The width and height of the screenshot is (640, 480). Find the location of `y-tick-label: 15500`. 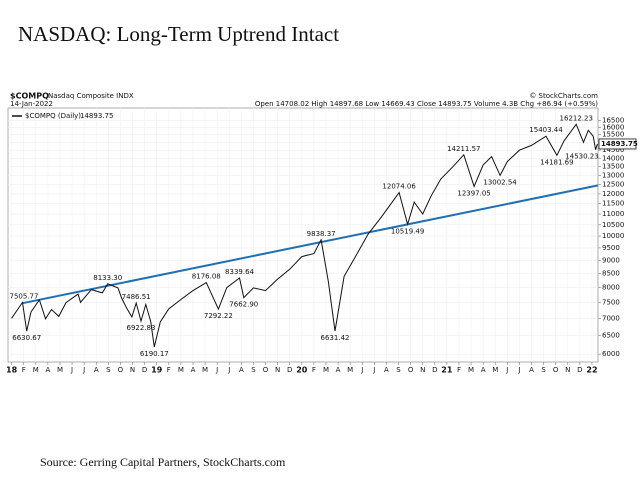

y-tick-label: 15500 is located at coordinates (613, 135).